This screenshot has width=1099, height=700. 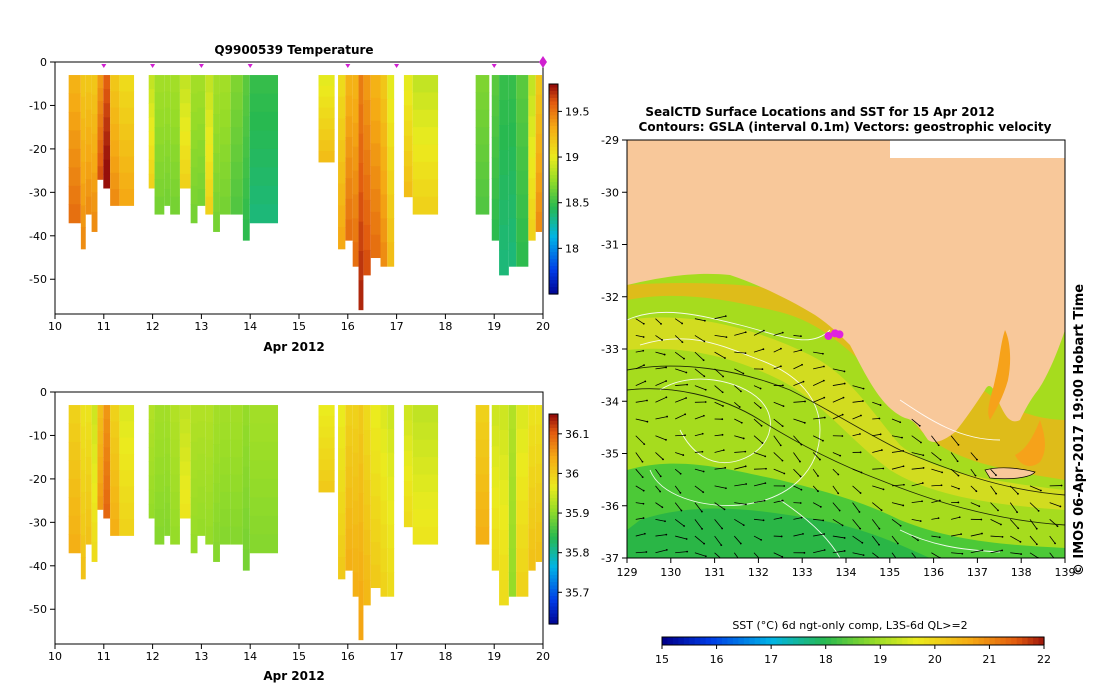 I want to click on map-y-tick-label: -30, so click(x=610, y=192).